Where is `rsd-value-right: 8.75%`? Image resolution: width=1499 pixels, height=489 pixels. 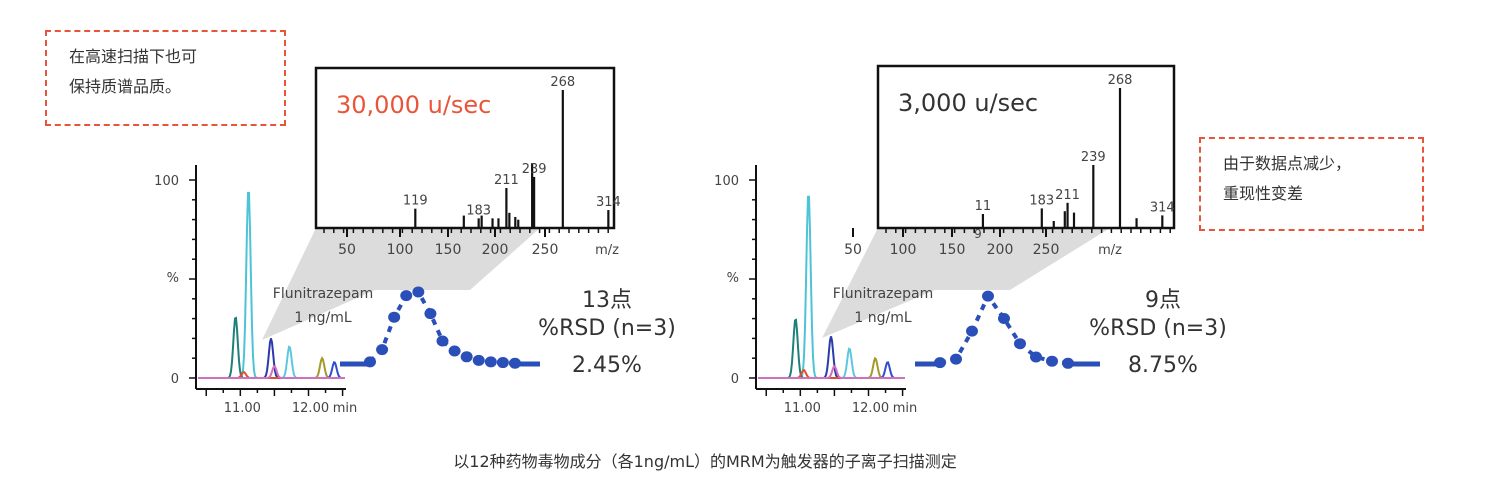 rsd-value-right: 8.75% is located at coordinates (1163, 365).